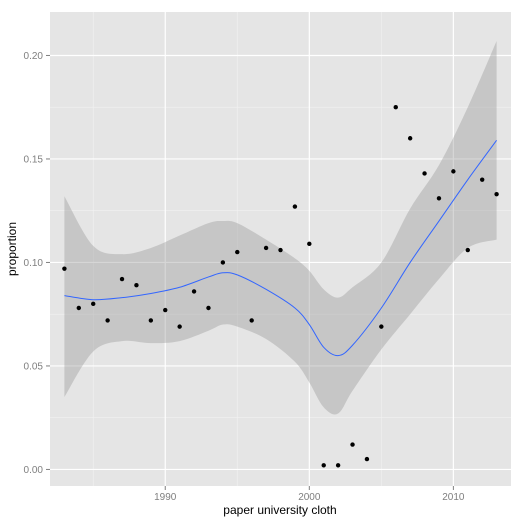  I want to click on y-tick-label: 0.15, so click(34, 159).